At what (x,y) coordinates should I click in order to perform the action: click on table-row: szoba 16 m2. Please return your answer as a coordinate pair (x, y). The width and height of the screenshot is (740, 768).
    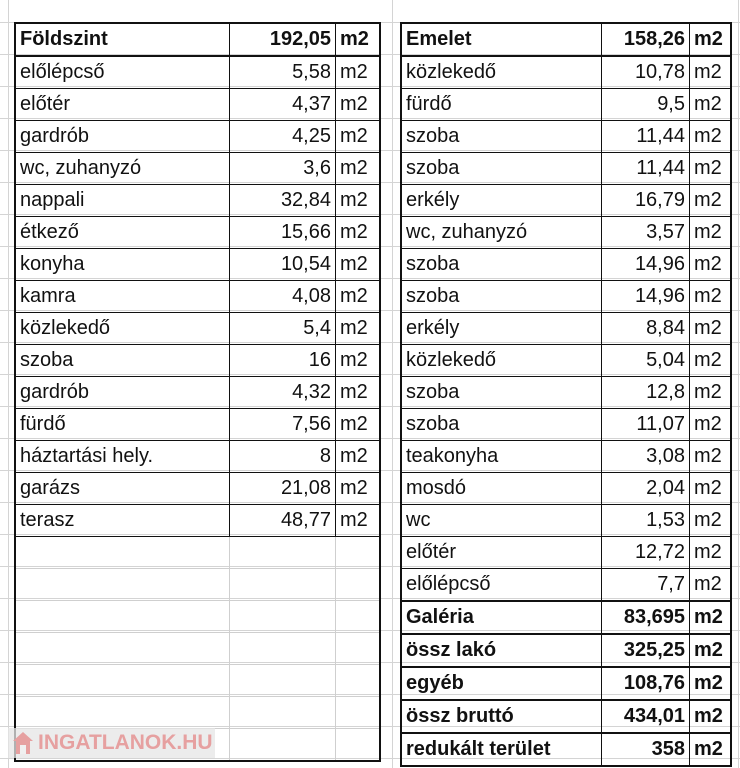
    Looking at the image, I should click on (197, 360).